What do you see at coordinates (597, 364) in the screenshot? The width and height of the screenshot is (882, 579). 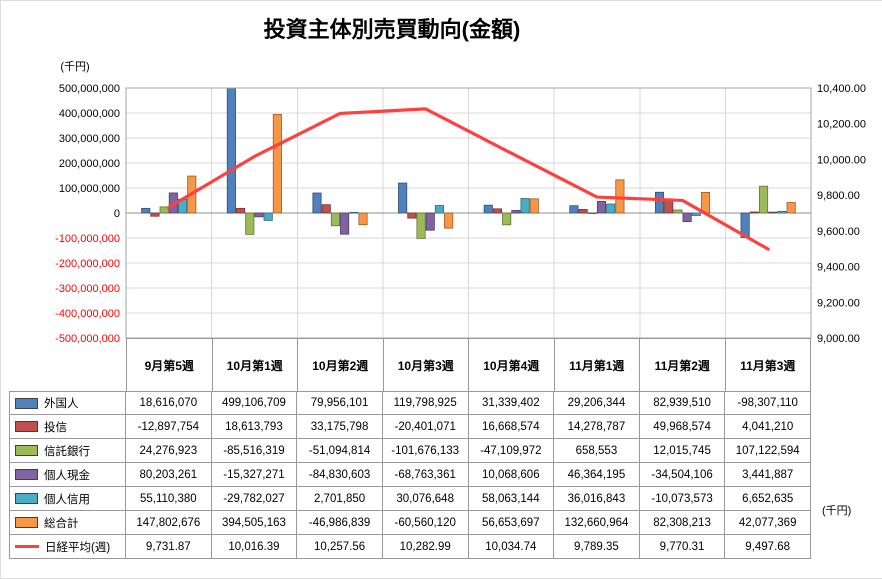 I see `category-label: 11月第1週` at bounding box center [597, 364].